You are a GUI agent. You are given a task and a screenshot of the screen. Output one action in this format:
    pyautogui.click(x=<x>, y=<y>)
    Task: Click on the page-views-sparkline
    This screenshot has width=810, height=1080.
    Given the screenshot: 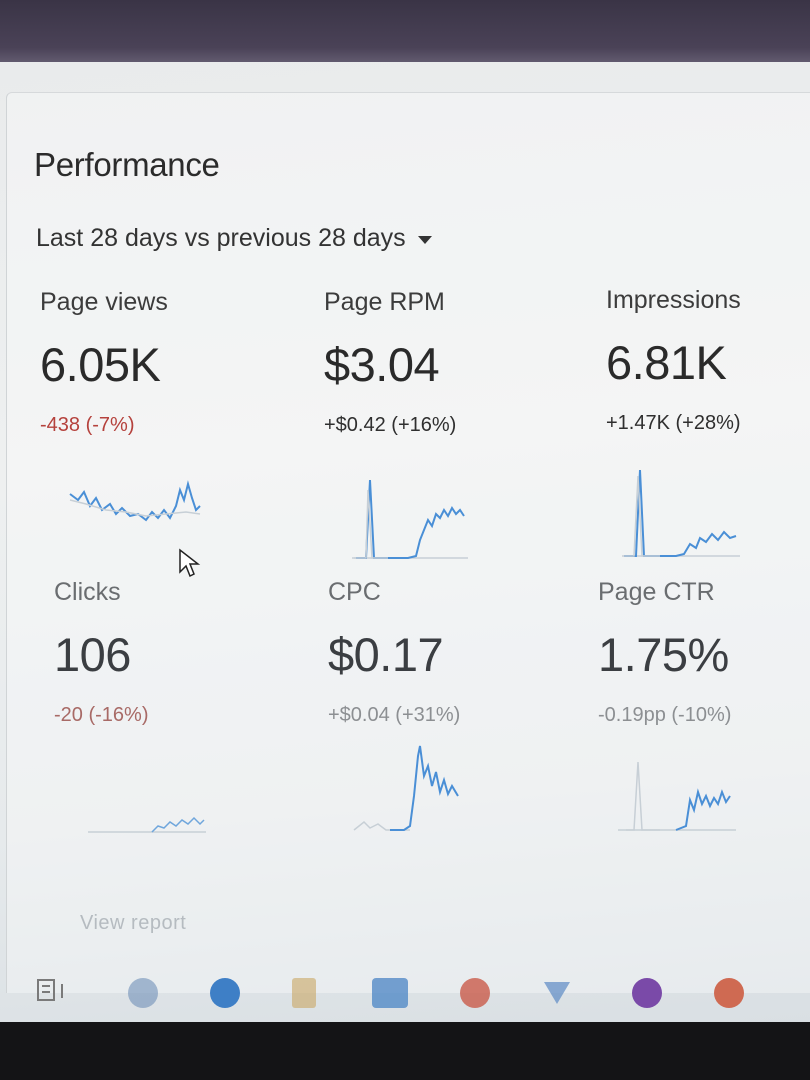 What is the action you would take?
    pyautogui.click(x=135, y=501)
    